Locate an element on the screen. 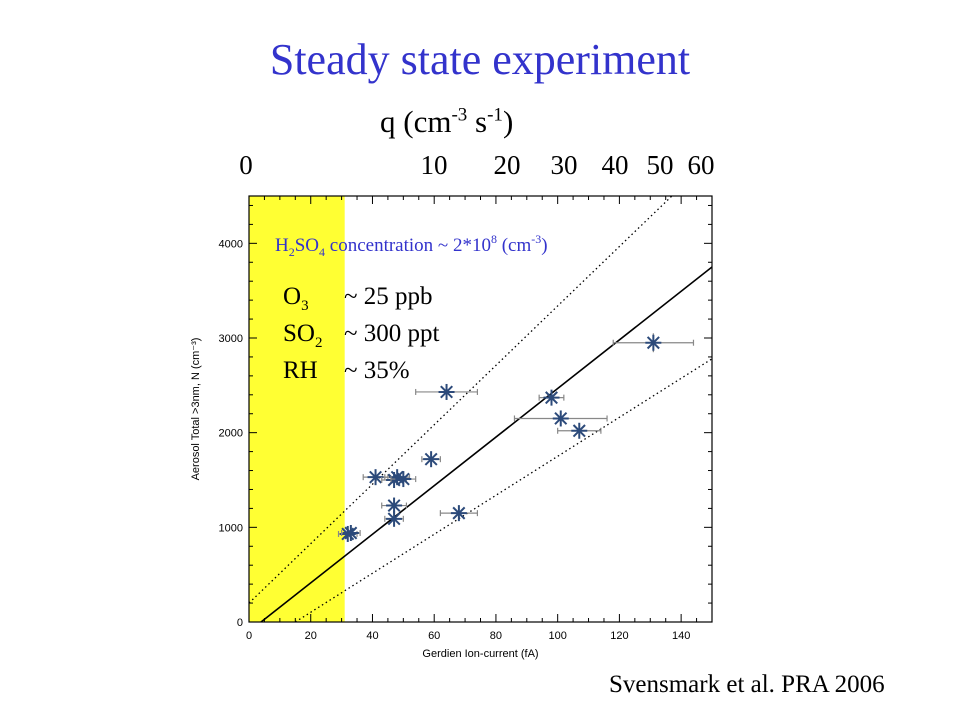  y-tick-label: 1000 is located at coordinates (231, 528).